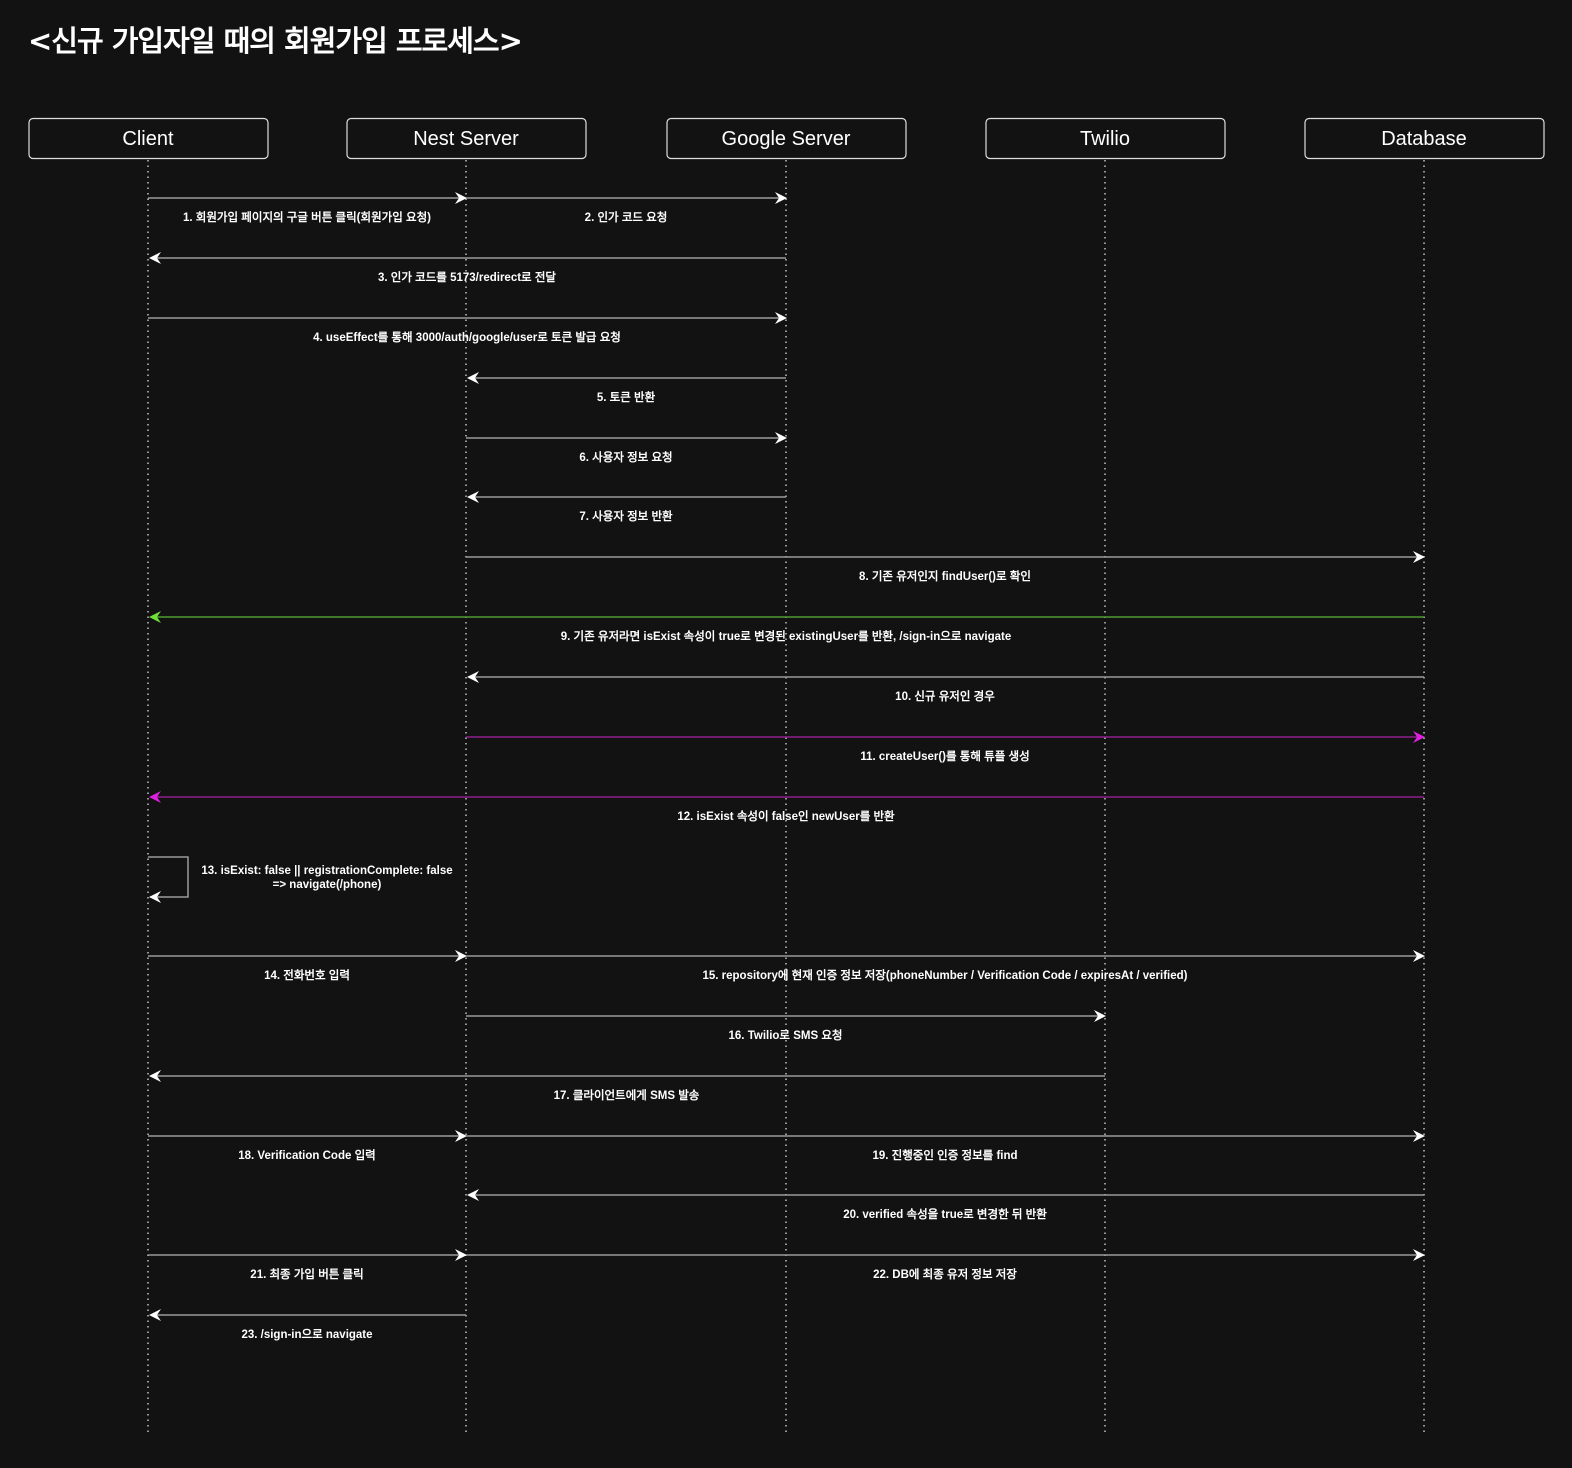 The height and width of the screenshot is (1468, 1572). Describe the element at coordinates (626, 208) in the screenshot. I see `message-2: 2. 인가 코드 요청` at that location.